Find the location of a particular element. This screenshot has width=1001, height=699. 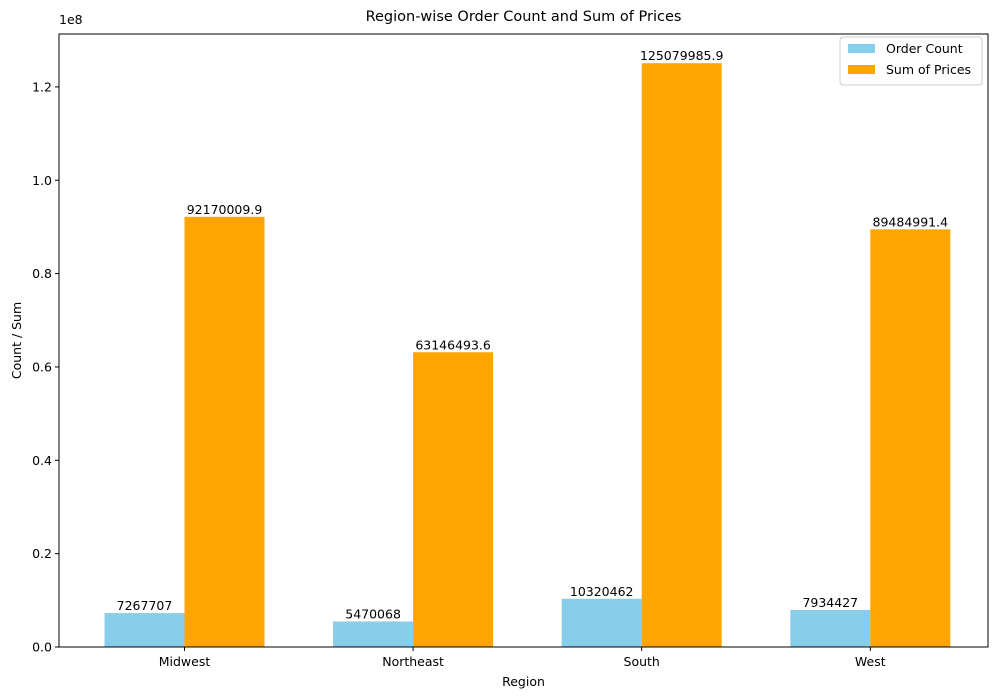

data-label-west-series-1: 7934427 is located at coordinates (830, 602).